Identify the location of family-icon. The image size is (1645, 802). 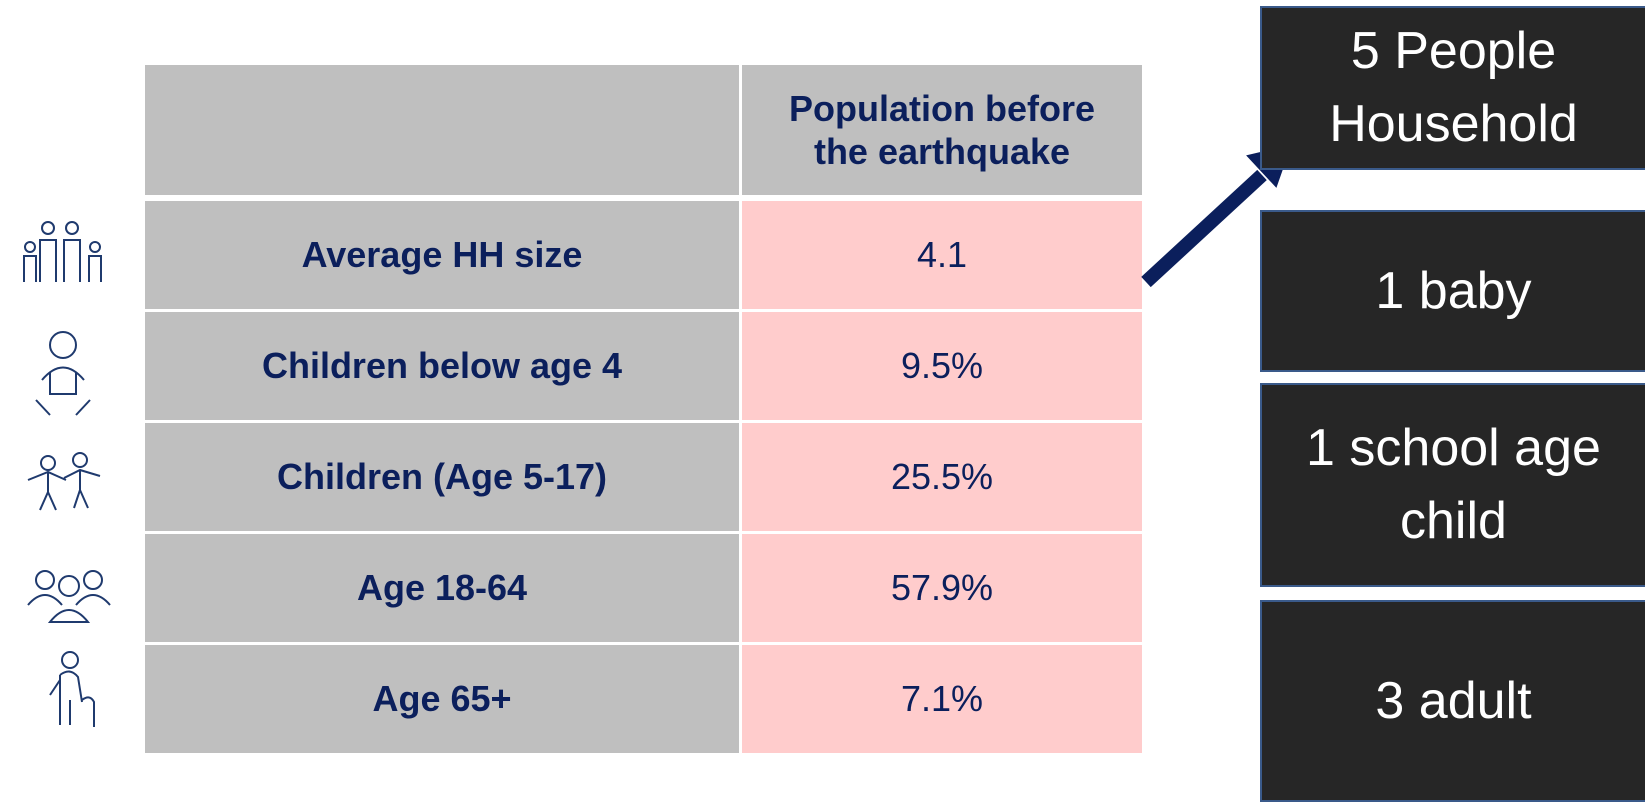
(62, 251).